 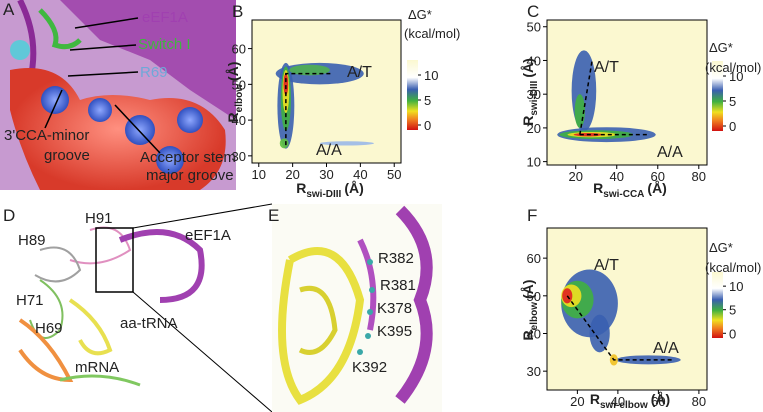 I want to click on y-axis-label: Rswi-DIII(Å), so click(x=530, y=92).